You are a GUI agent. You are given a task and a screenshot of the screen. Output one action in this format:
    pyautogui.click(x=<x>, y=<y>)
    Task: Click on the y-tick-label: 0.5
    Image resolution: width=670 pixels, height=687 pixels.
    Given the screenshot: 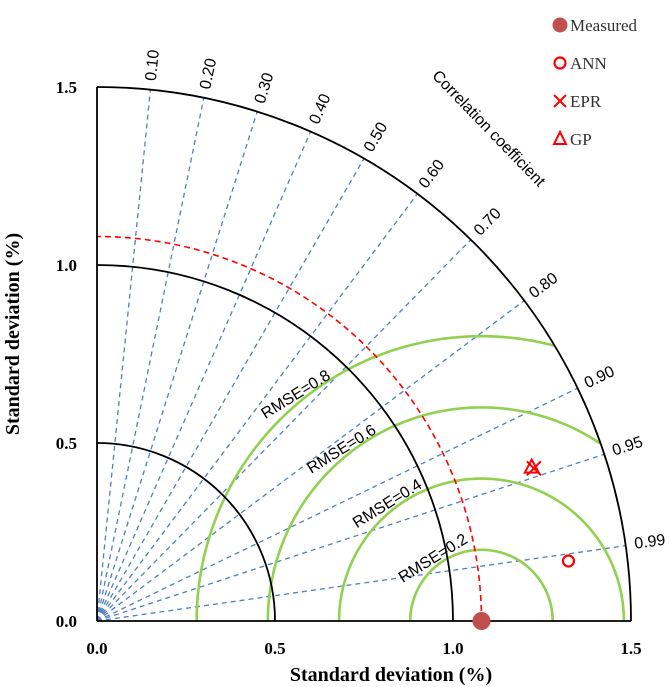 What is the action you would take?
    pyautogui.click(x=66, y=443)
    